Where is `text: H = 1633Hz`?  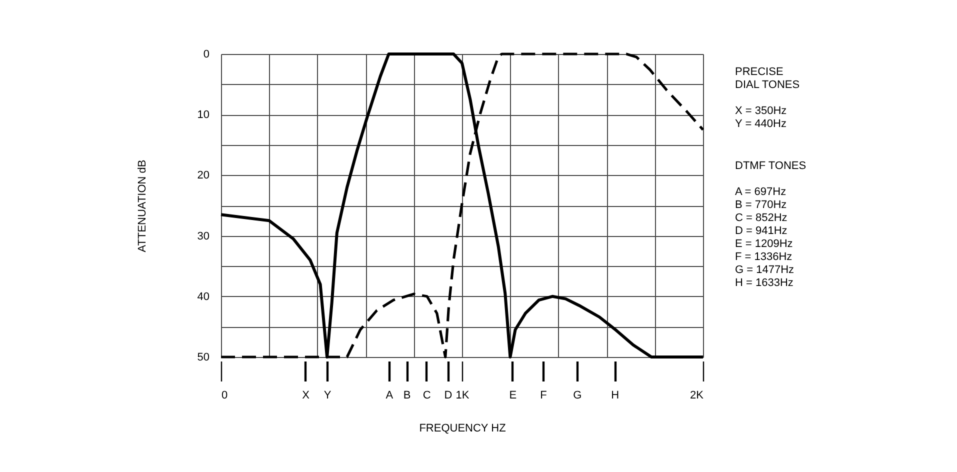 text: H = 1633Hz is located at coordinates (764, 283).